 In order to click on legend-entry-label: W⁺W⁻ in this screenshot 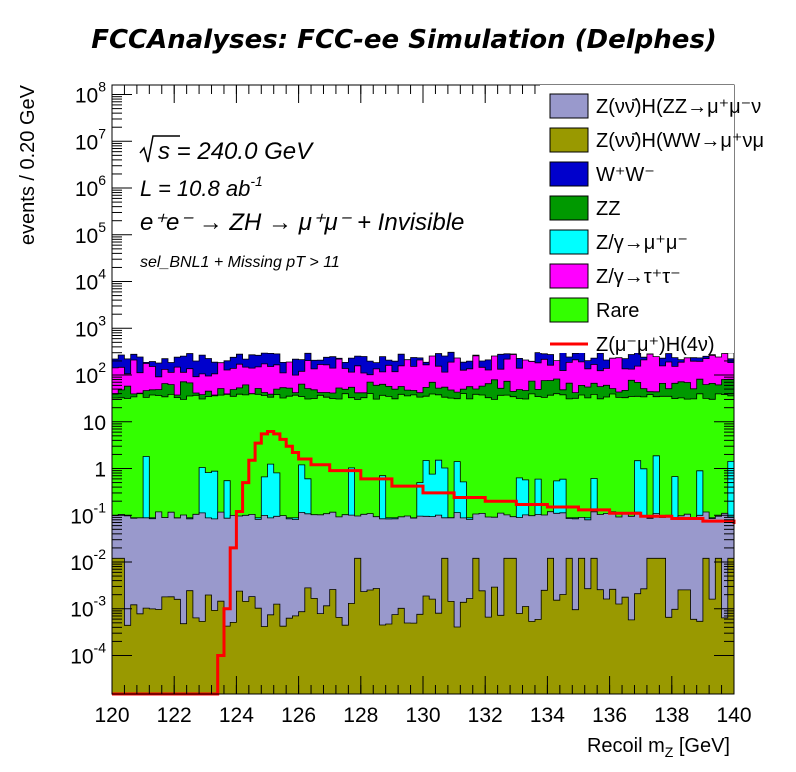, I will do `click(625, 175)`.